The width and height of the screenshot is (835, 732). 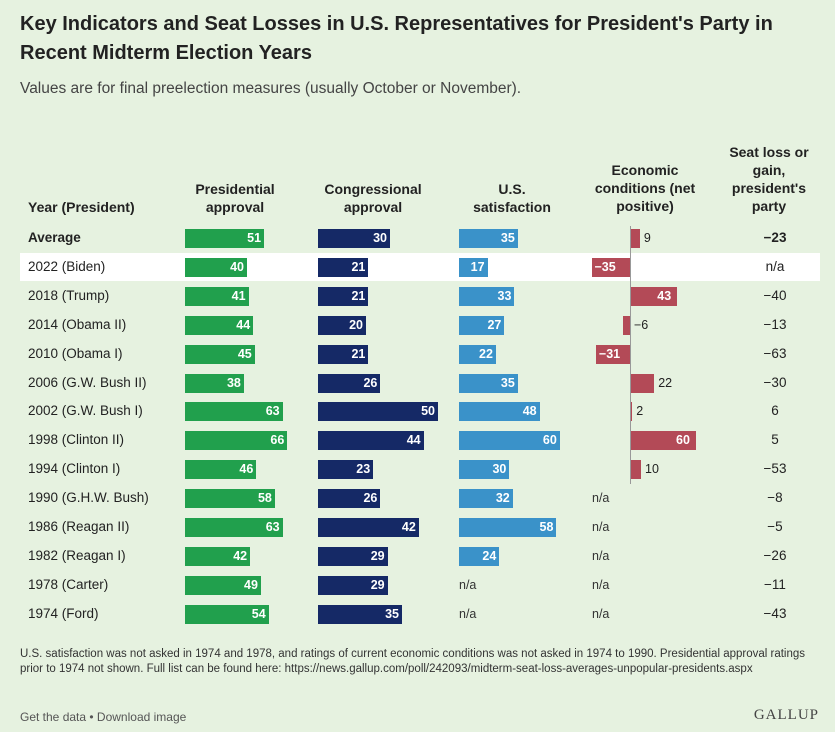 What do you see at coordinates (76, 440) in the screenshot?
I see `row-label: 1998 (Clinton II)` at bounding box center [76, 440].